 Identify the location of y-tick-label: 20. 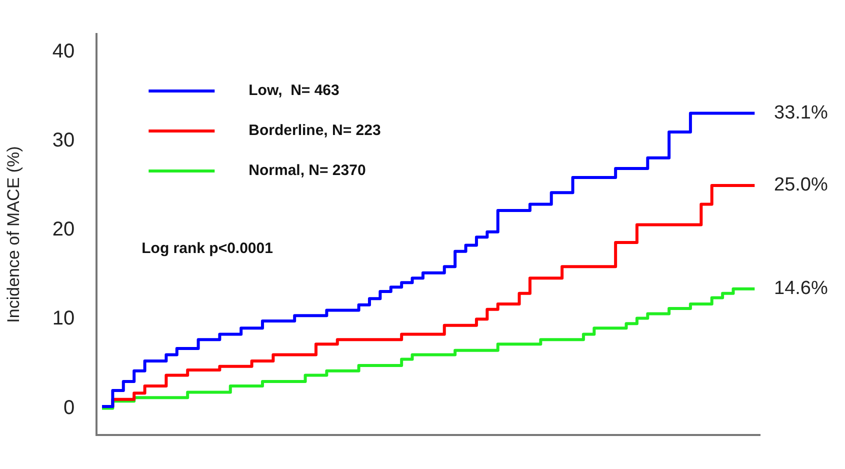
(63, 229).